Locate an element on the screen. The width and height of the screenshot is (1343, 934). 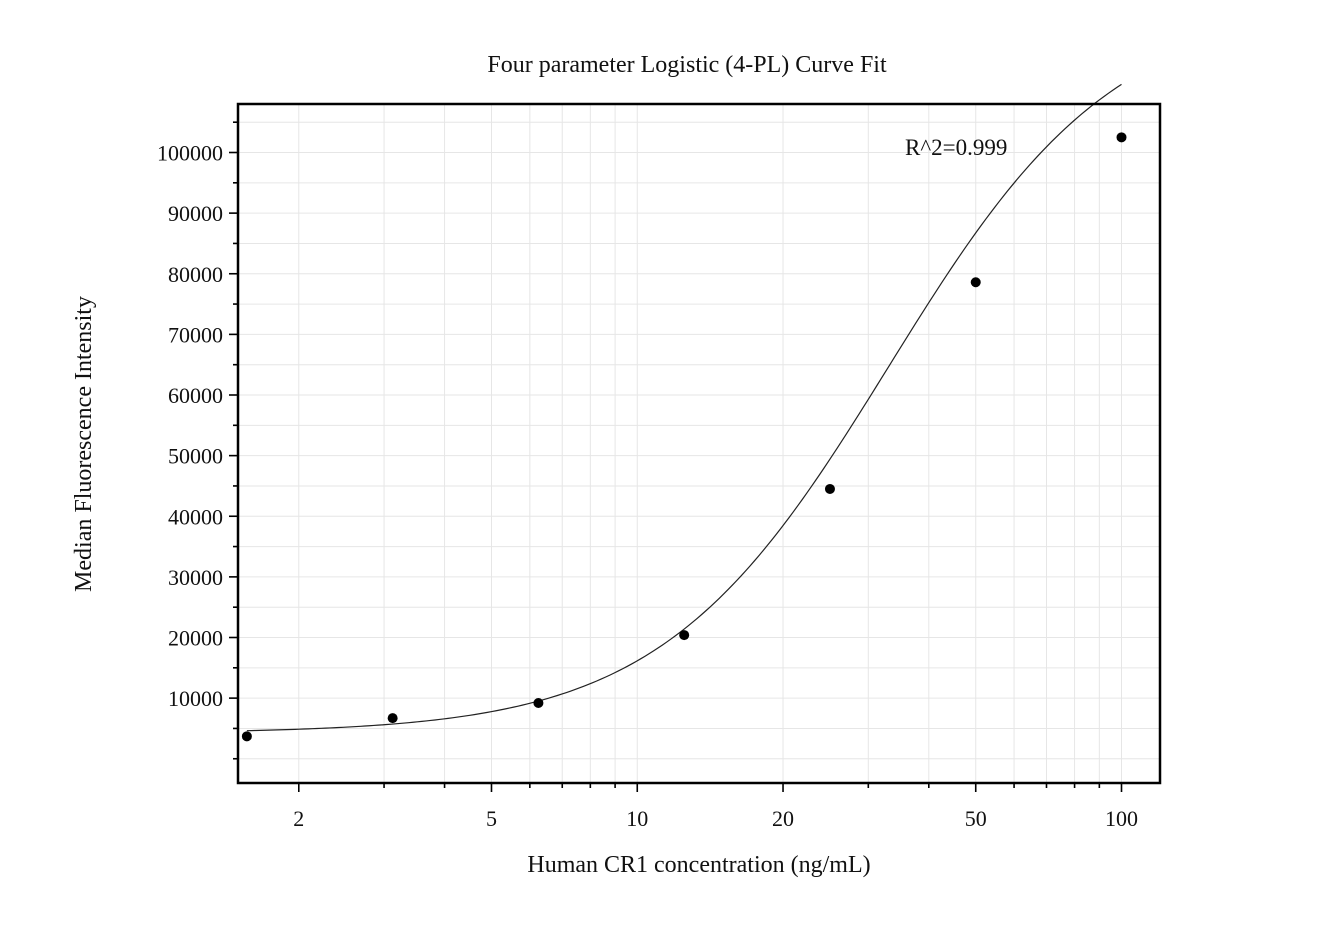
x-tick-label: 10 is located at coordinates (637, 818).